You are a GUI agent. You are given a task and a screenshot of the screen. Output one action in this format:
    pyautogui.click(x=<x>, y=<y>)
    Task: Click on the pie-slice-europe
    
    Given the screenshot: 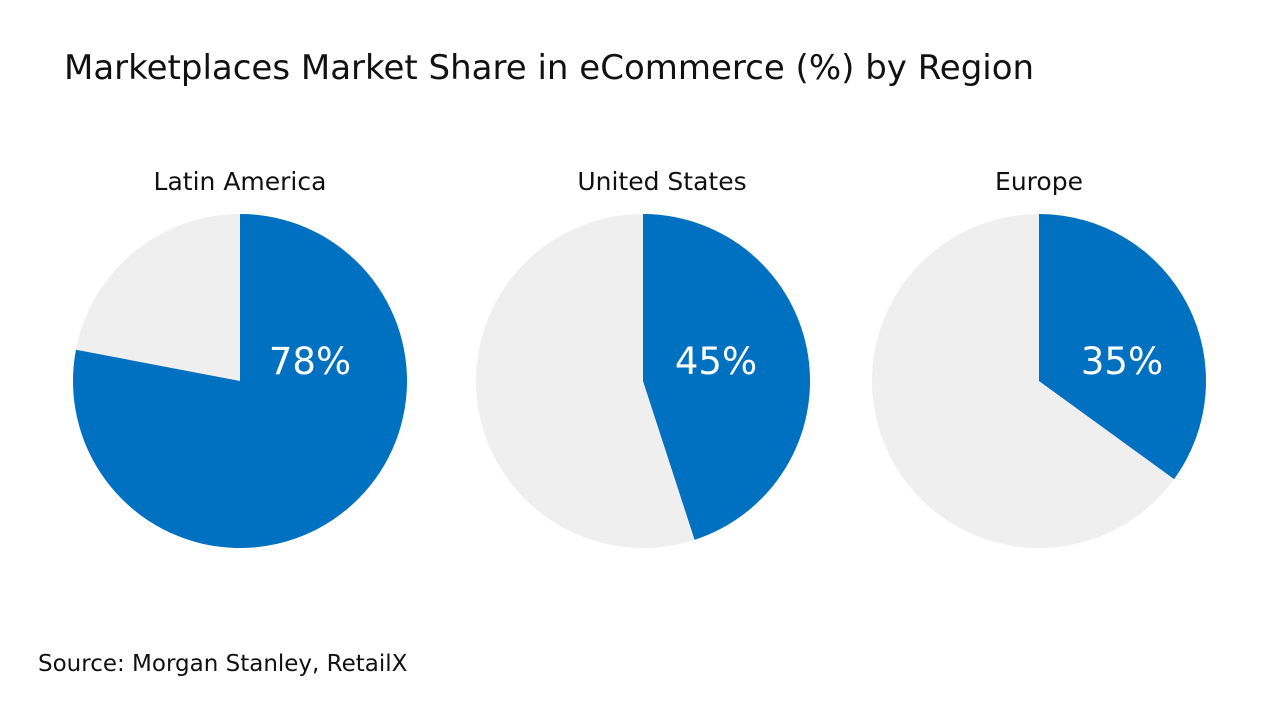 What is the action you would take?
    pyautogui.click(x=1123, y=347)
    